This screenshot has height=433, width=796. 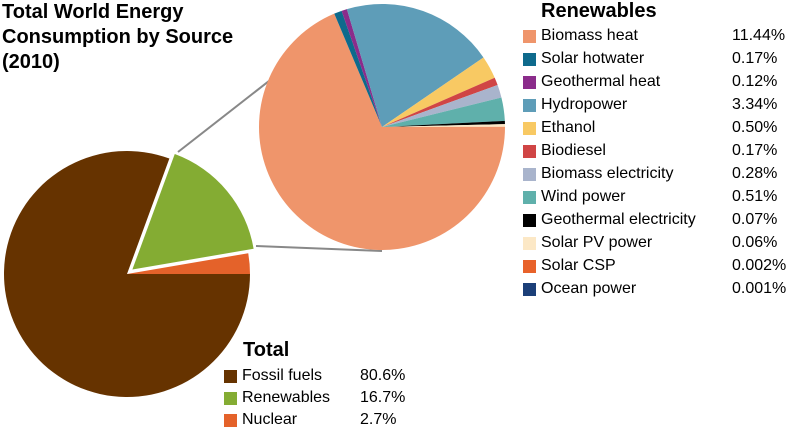 I want to click on legend-label: Hydropower, so click(x=584, y=104).